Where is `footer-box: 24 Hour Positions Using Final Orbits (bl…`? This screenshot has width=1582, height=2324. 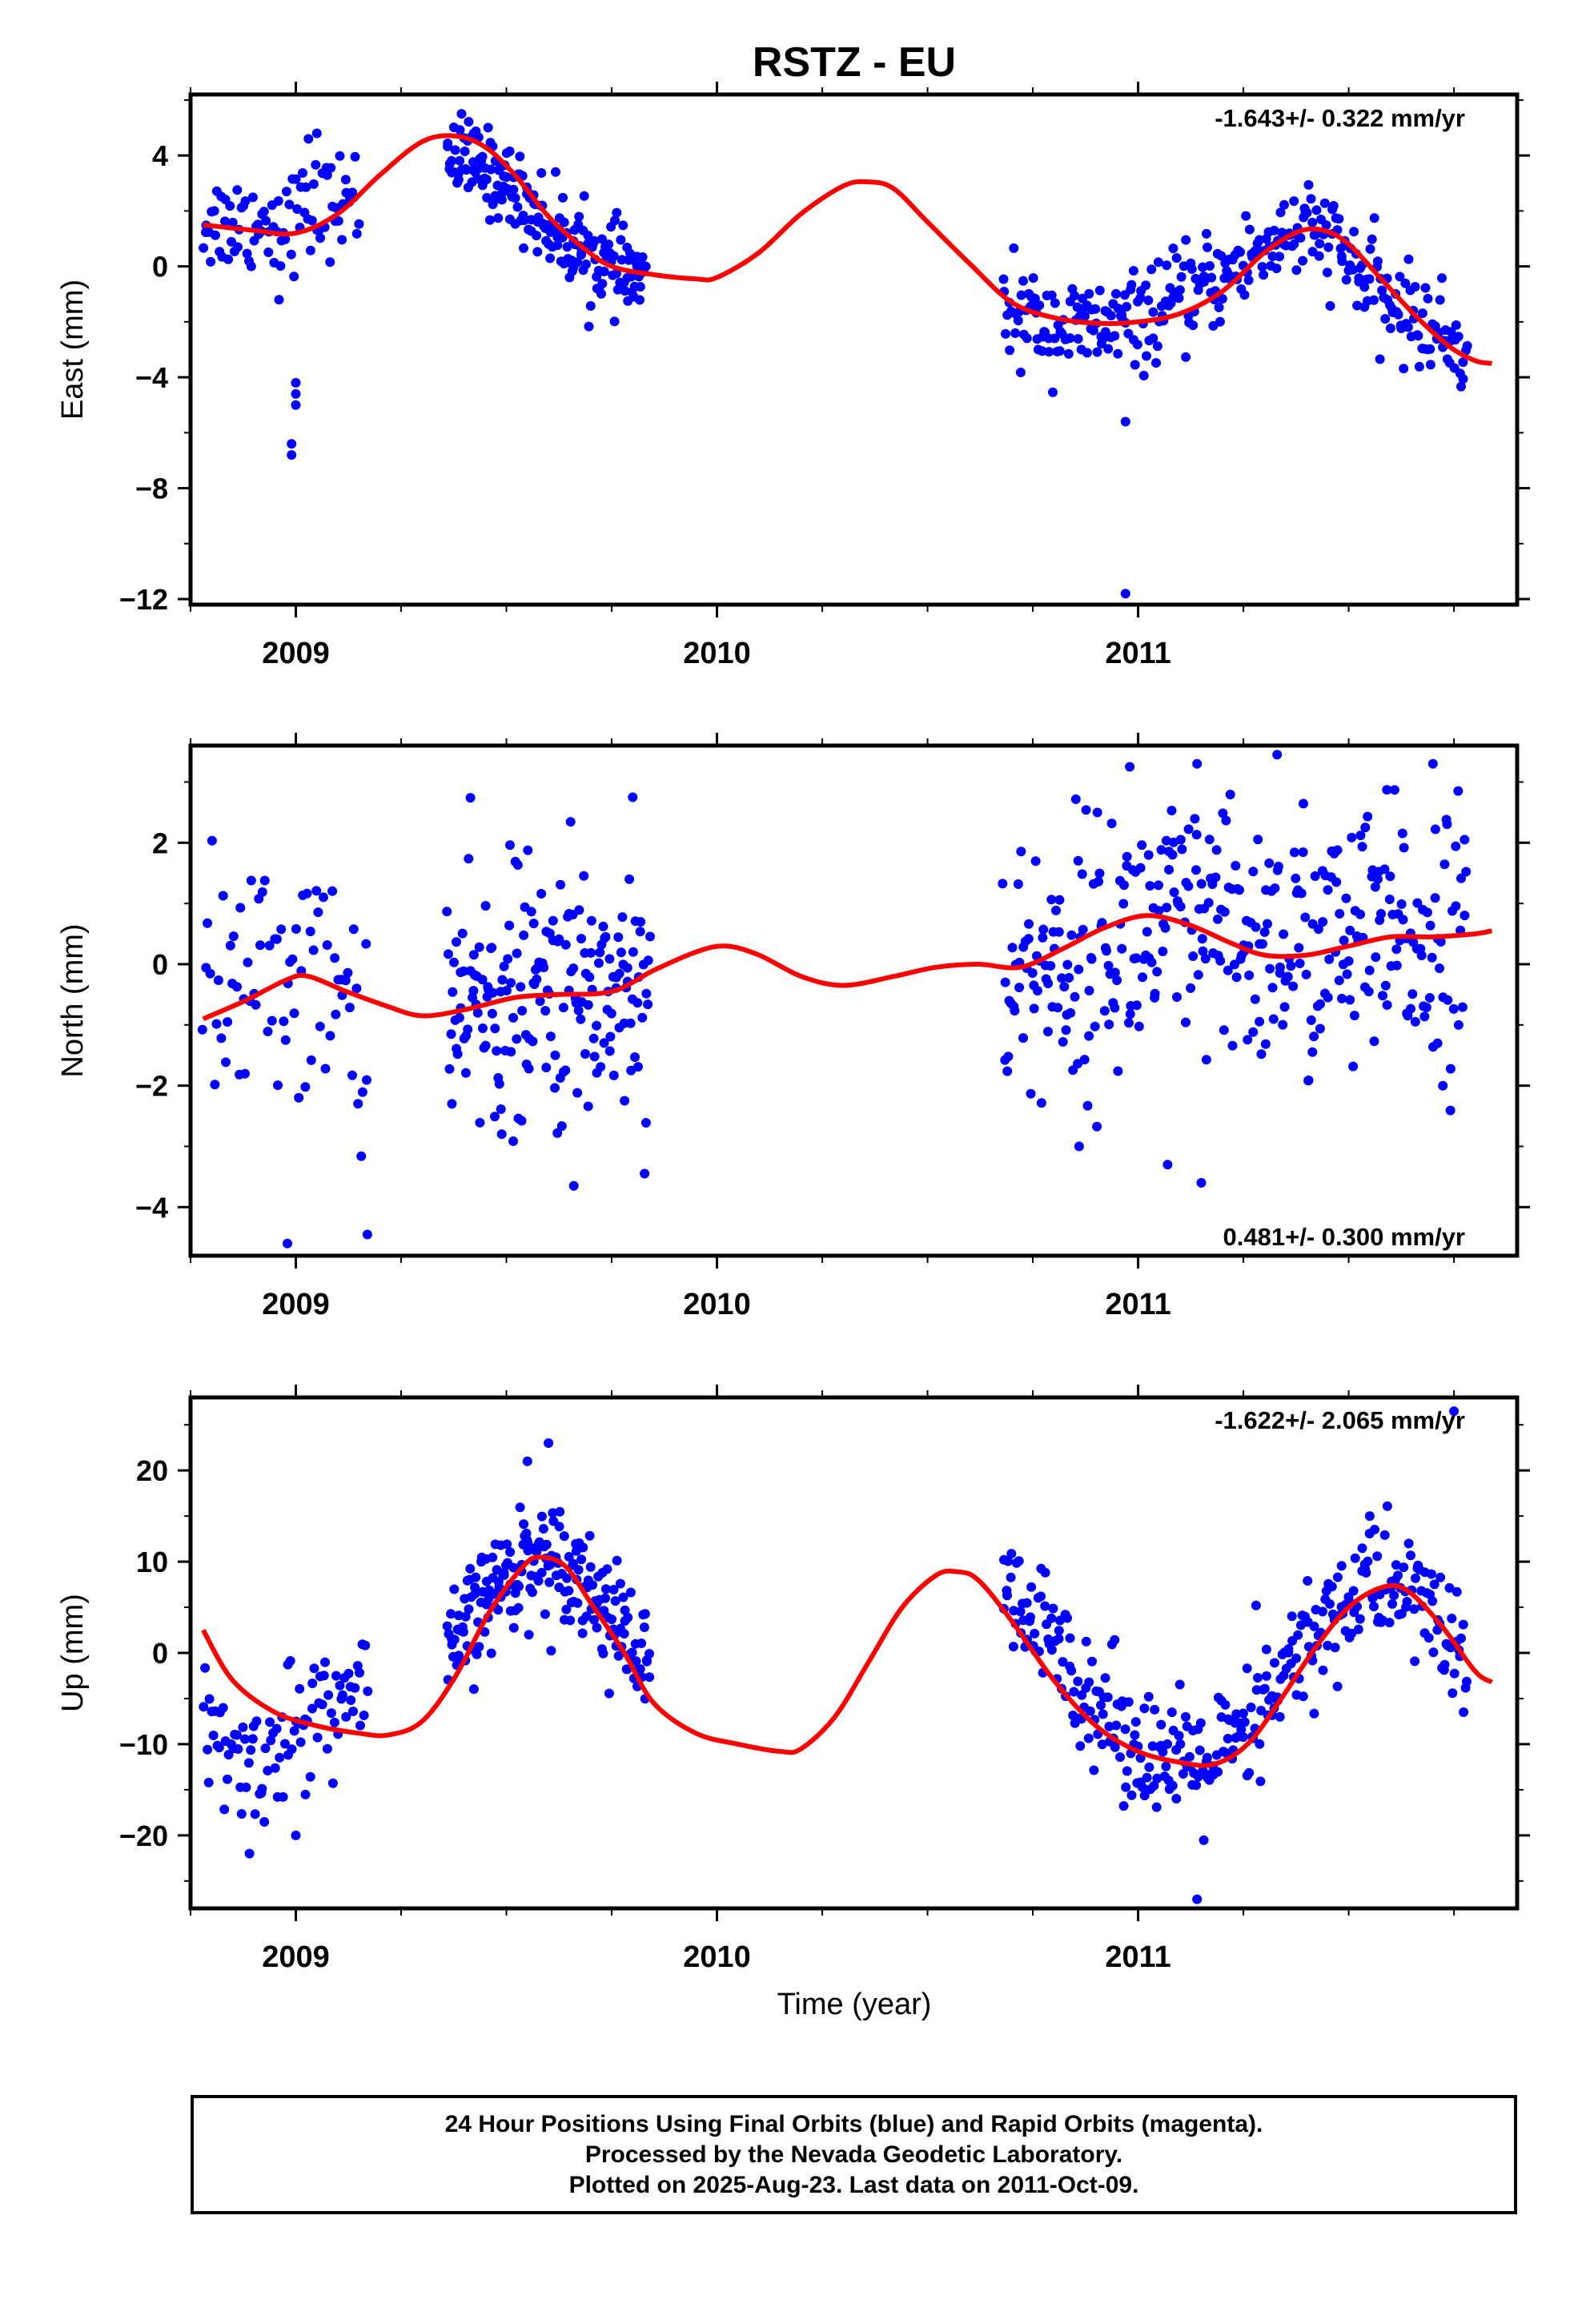 footer-box: 24 Hour Positions Using Final Orbits (bl… is located at coordinates (854, 2154).